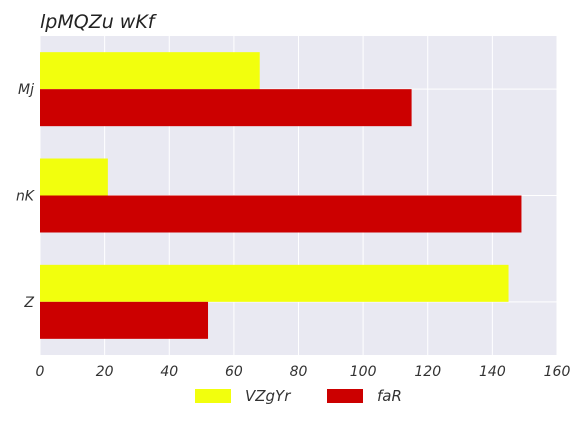  I want to click on x-tick-labels: 0 20 40 60 80 100 120 140 160, so click(303, 372).